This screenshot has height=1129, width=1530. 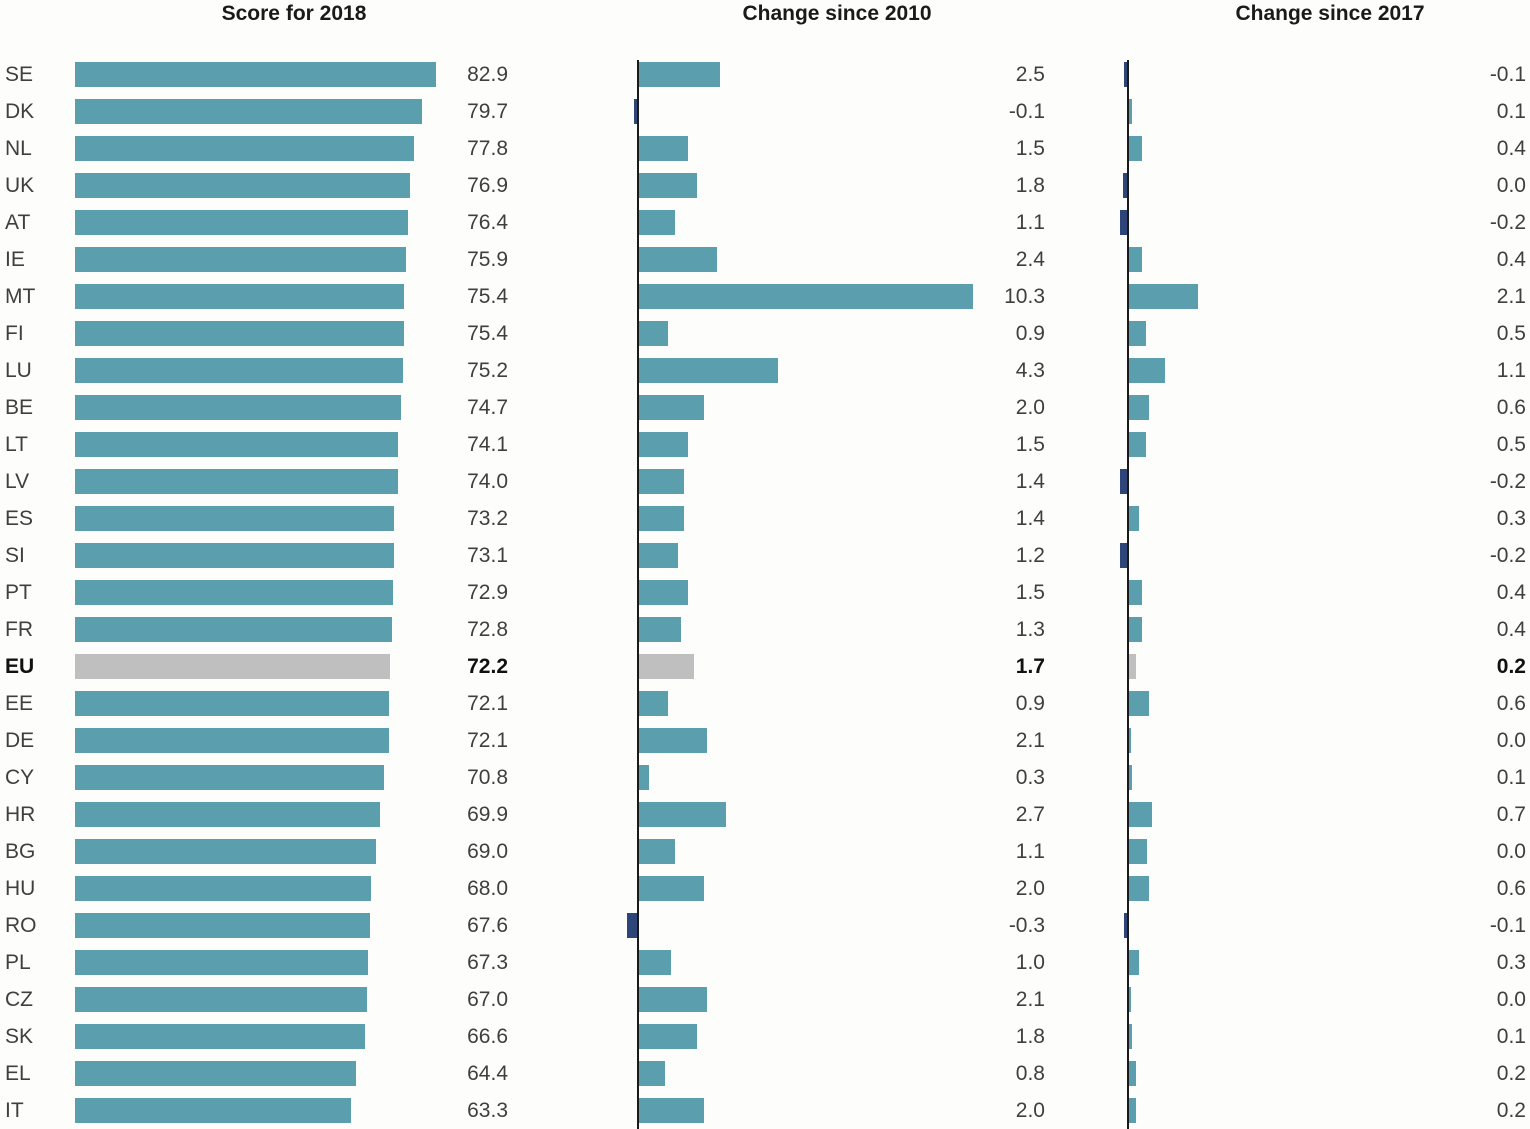 What do you see at coordinates (1511, 629) in the screenshot?
I see `change-2017-value: 0.4` at bounding box center [1511, 629].